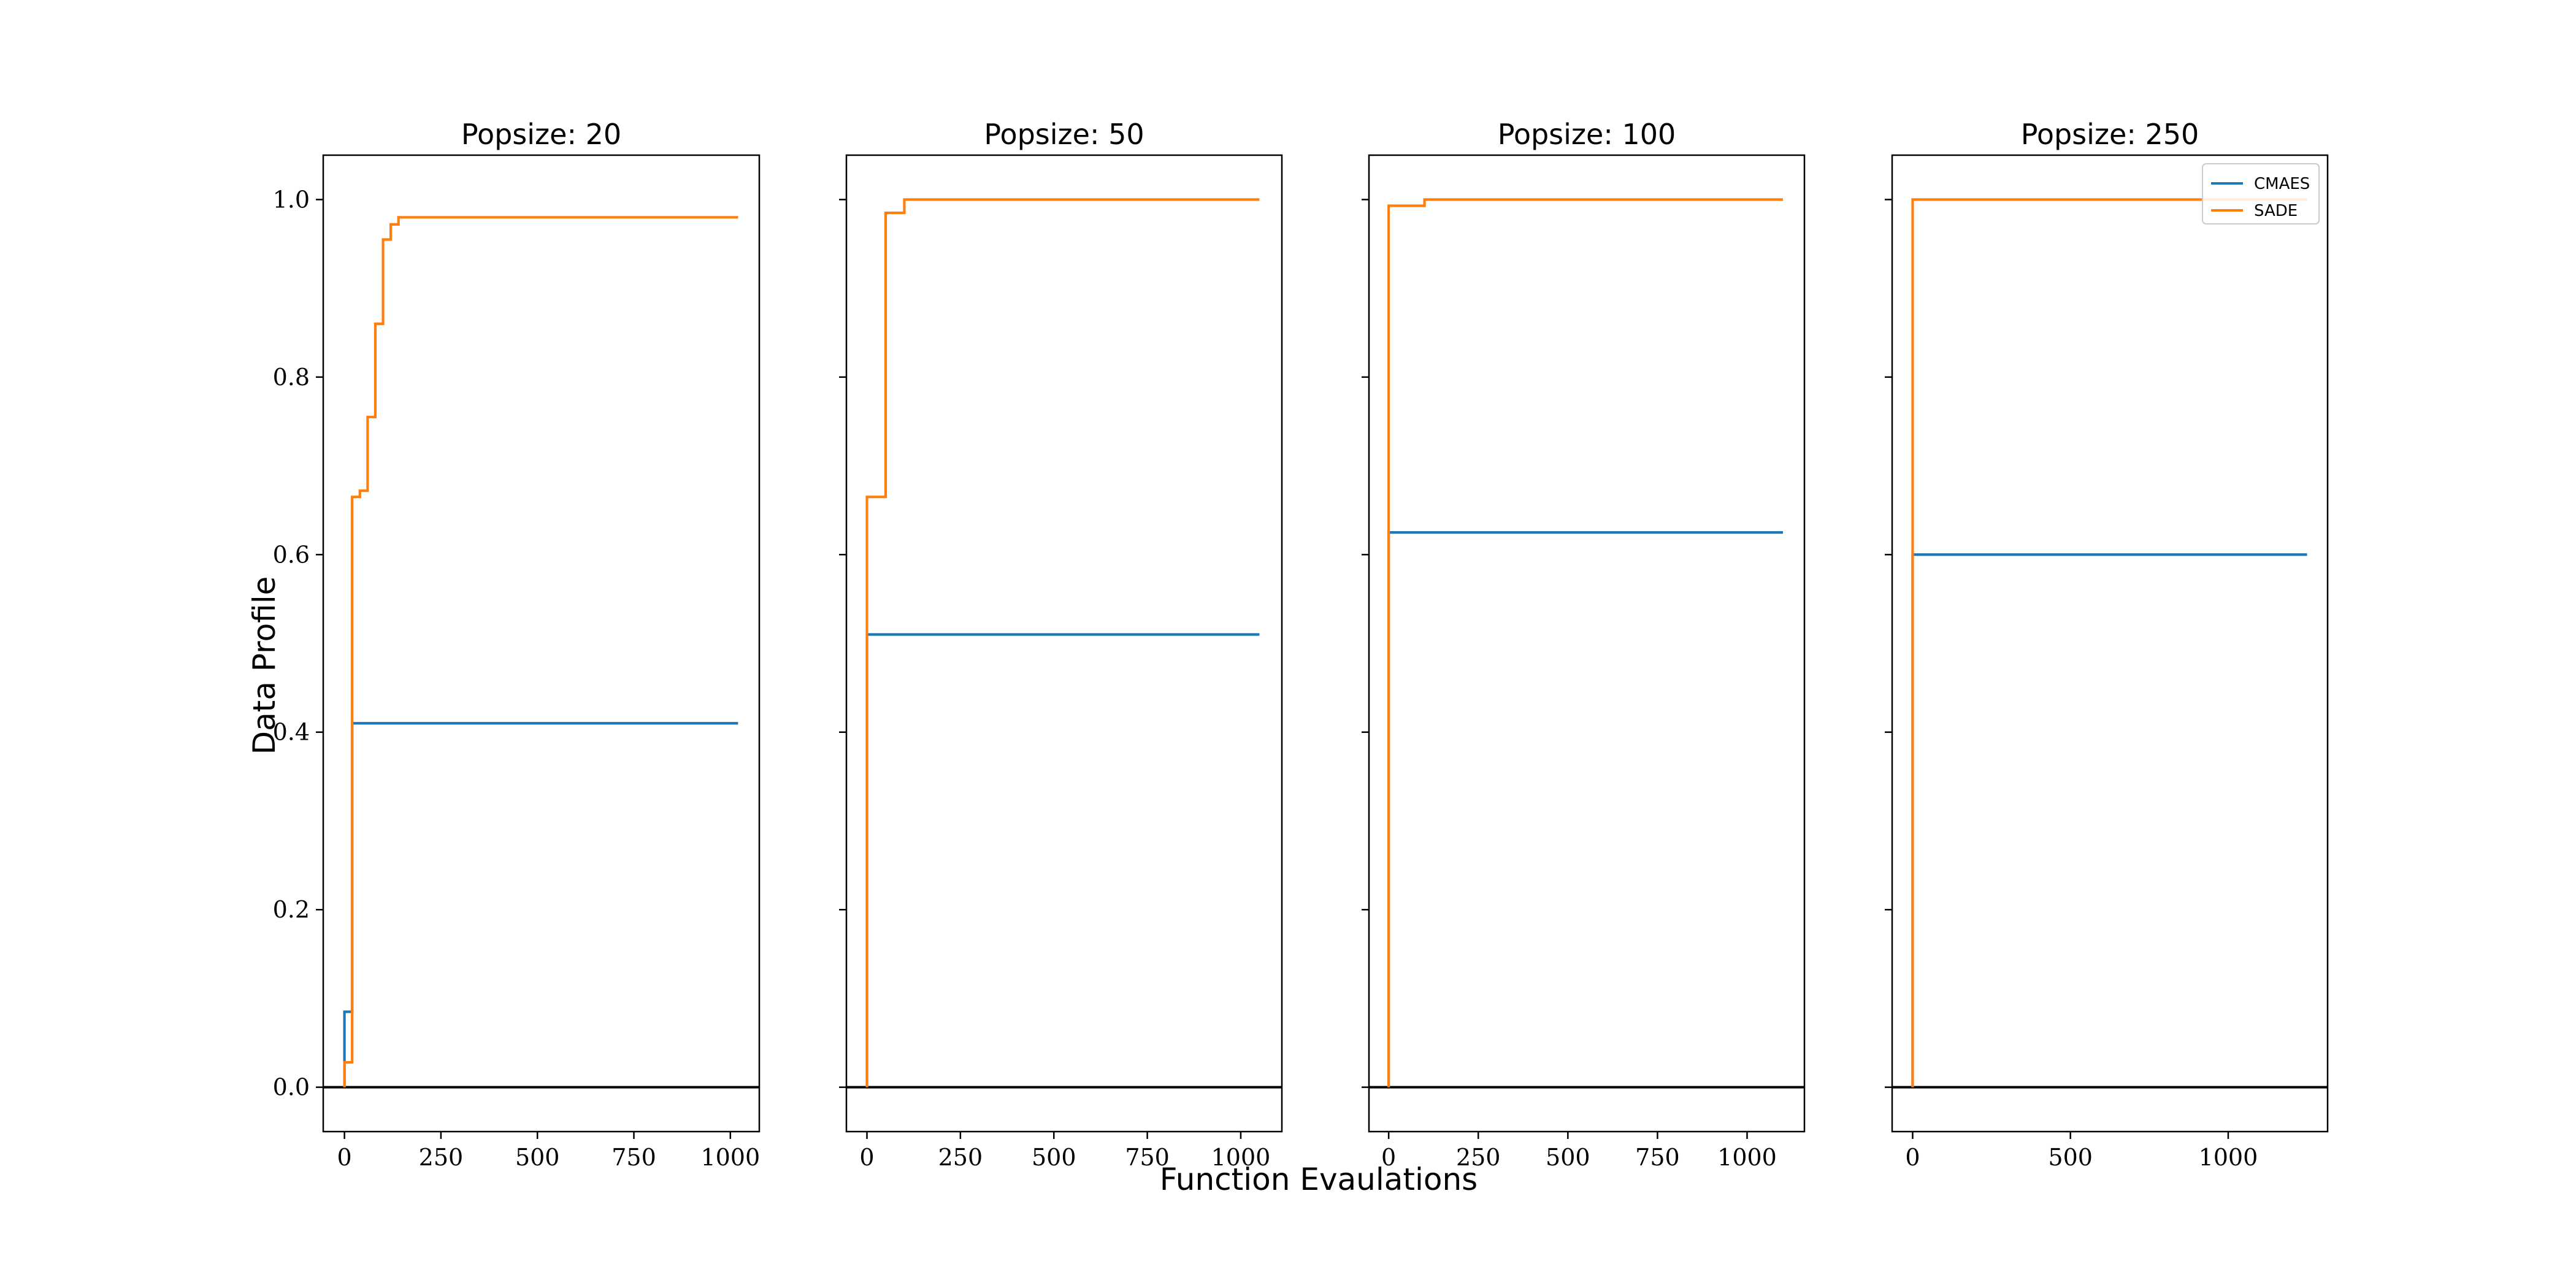 The width and height of the screenshot is (2576, 1288). What do you see at coordinates (2276, 211) in the screenshot?
I see `legend-label-sade: SADE` at bounding box center [2276, 211].